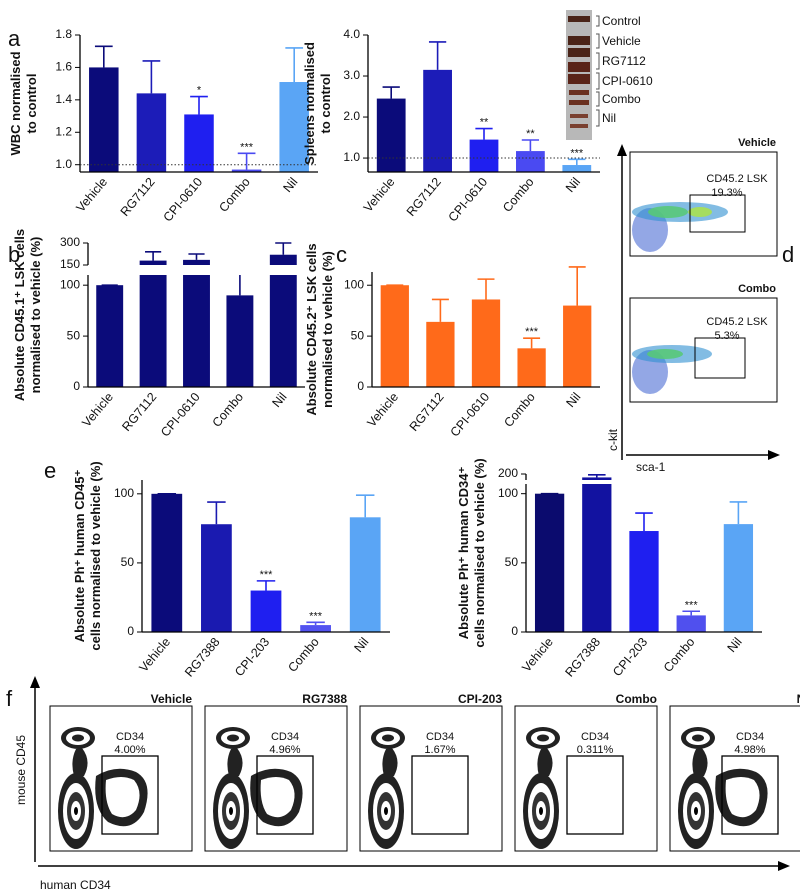  I want to click on flow-title: Nil, so click(798, 699).